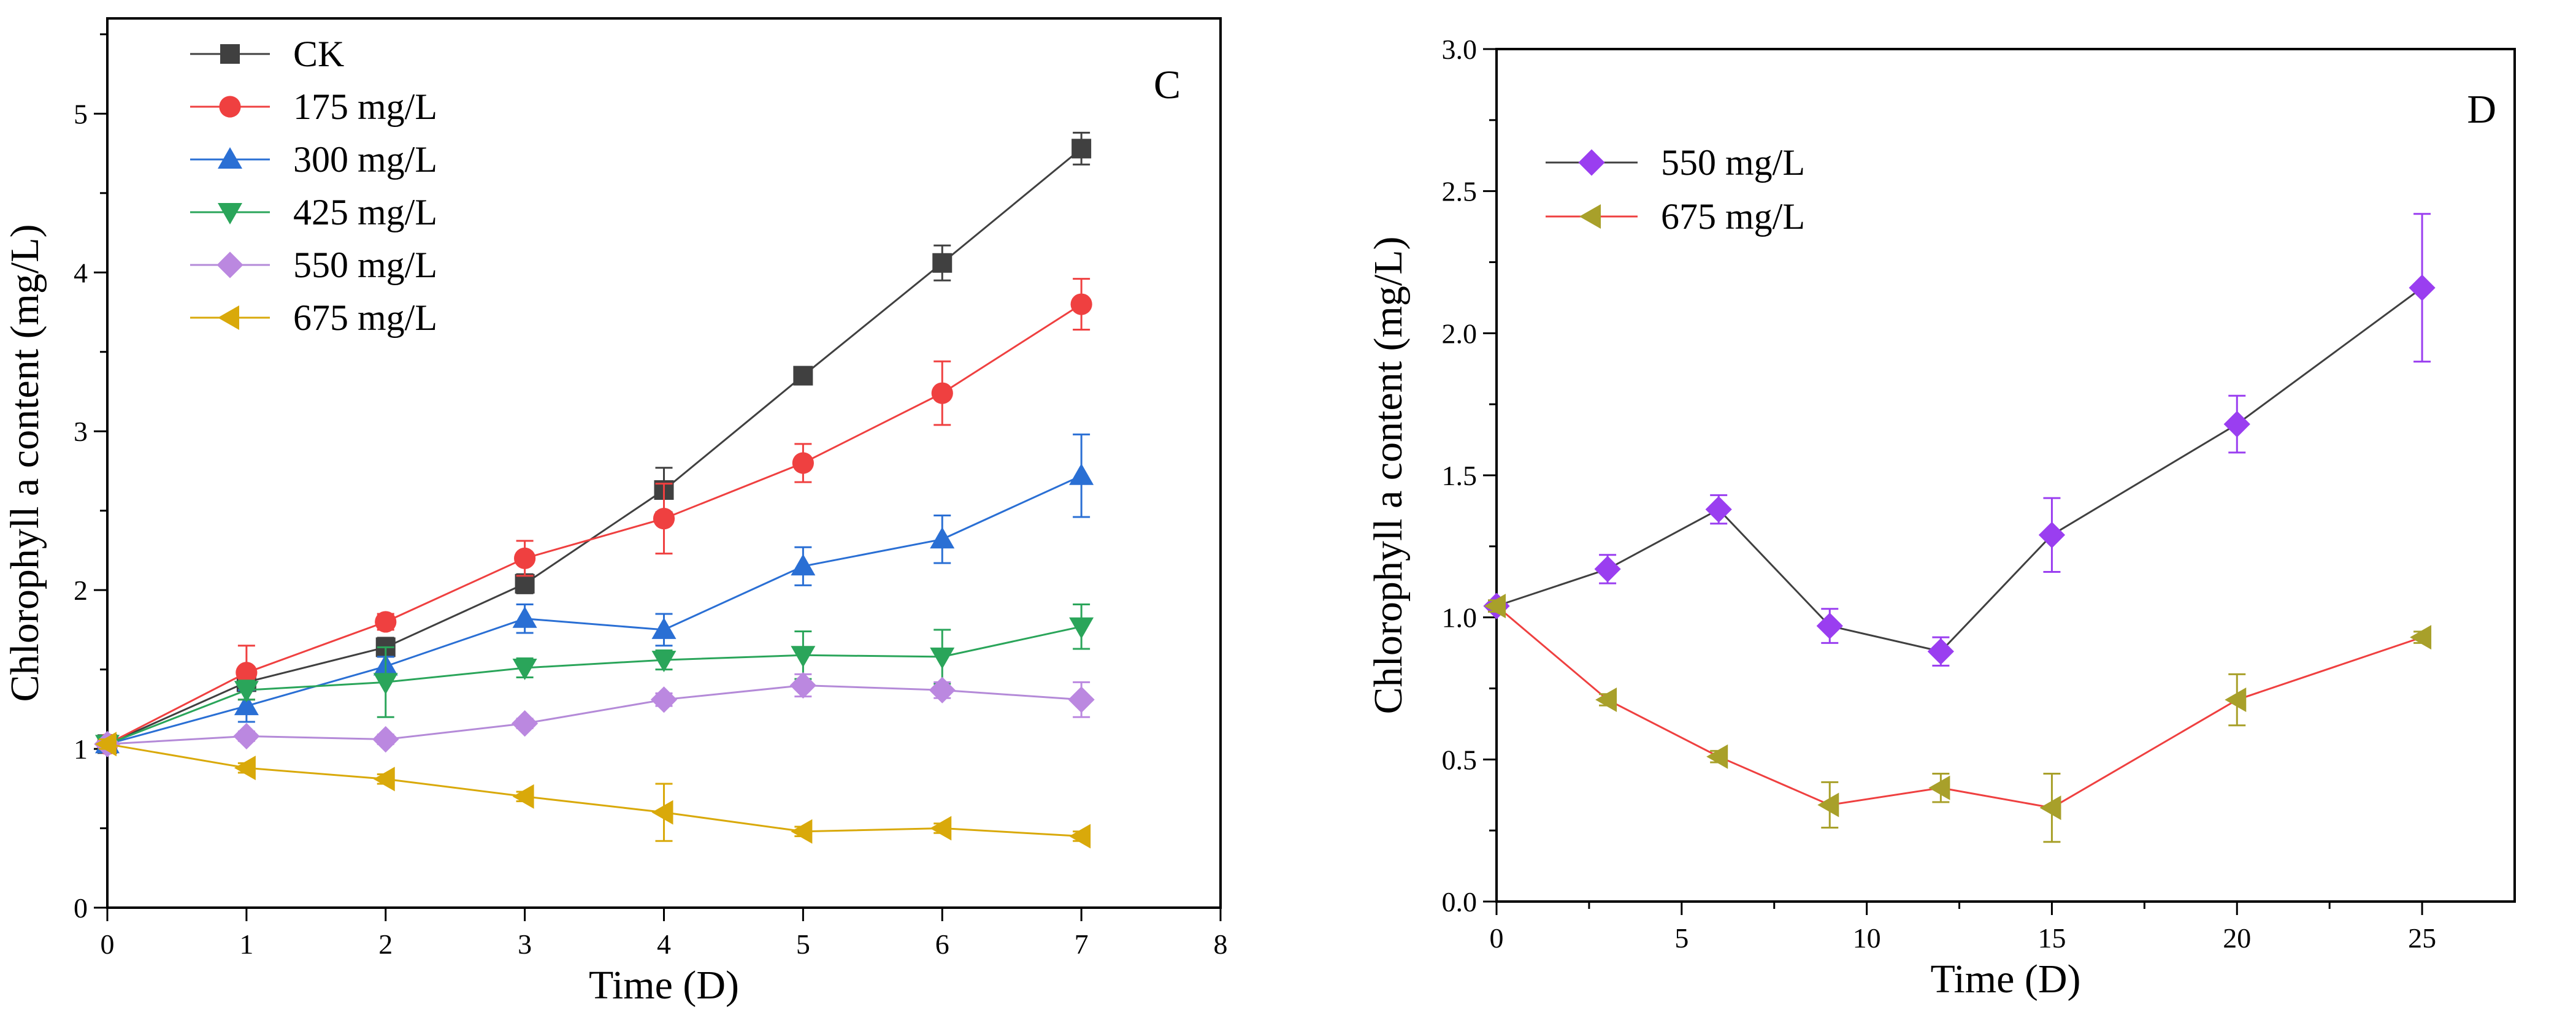 Image resolution: width=2576 pixels, height=1015 pixels. I want to click on y-tick-label: 0.0, so click(1460, 901).